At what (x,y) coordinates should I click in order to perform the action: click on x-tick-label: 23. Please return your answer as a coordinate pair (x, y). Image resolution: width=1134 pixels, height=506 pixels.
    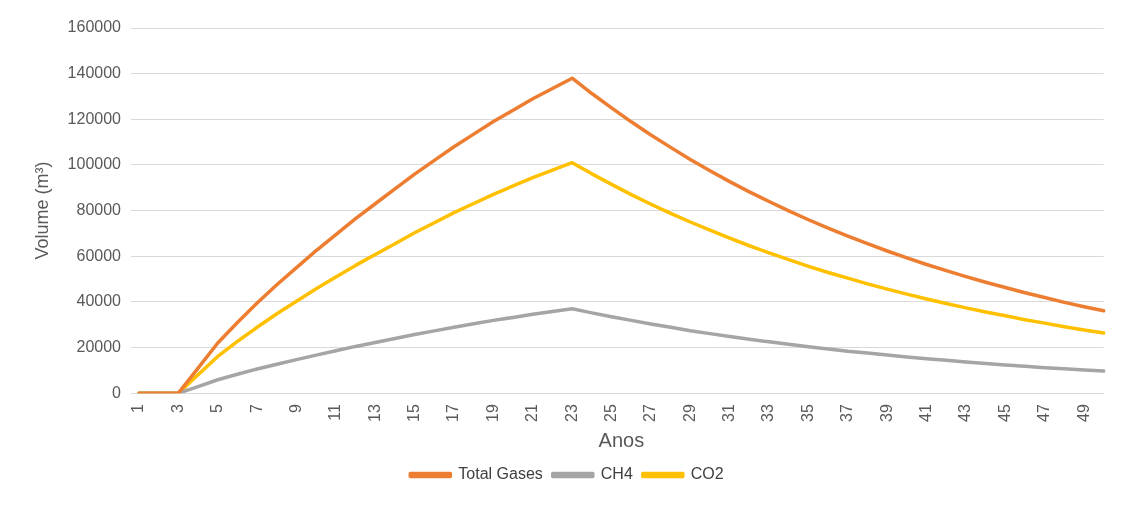
    Looking at the image, I should click on (571, 413).